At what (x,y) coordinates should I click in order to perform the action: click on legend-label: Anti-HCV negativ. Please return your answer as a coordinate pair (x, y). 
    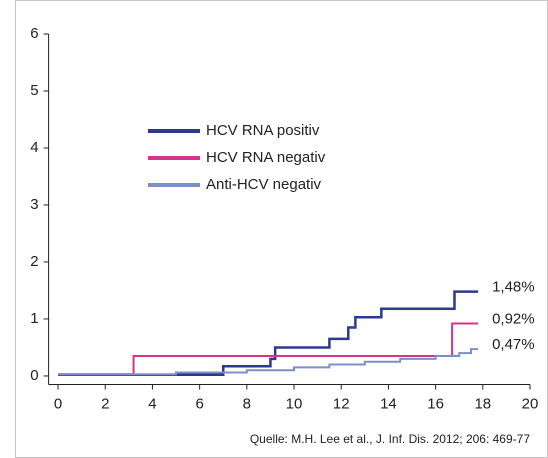
    Looking at the image, I should click on (264, 184).